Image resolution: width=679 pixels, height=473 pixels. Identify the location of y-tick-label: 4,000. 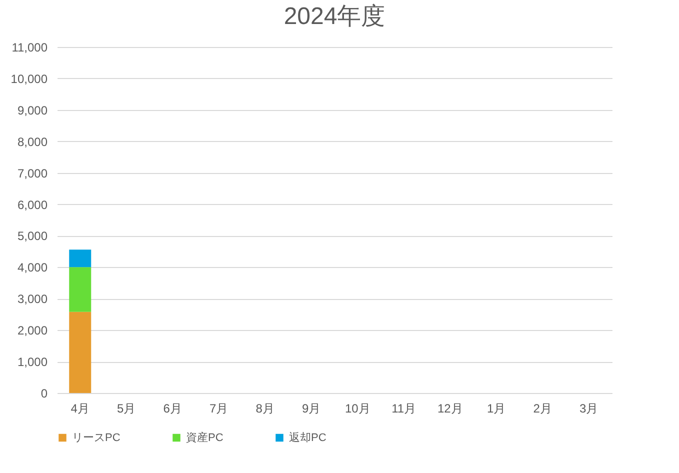
(32, 267).